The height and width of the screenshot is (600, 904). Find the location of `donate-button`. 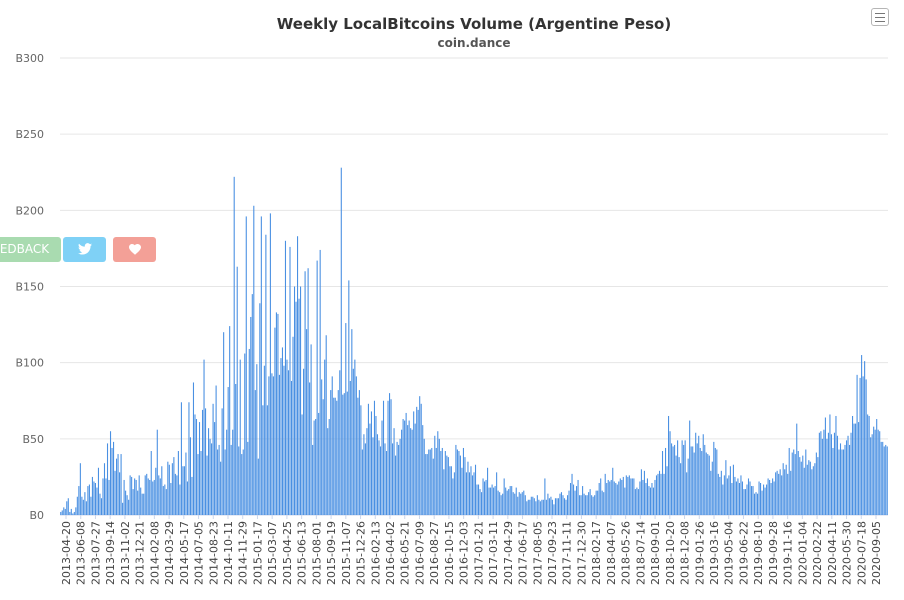

donate-button is located at coordinates (134, 249).